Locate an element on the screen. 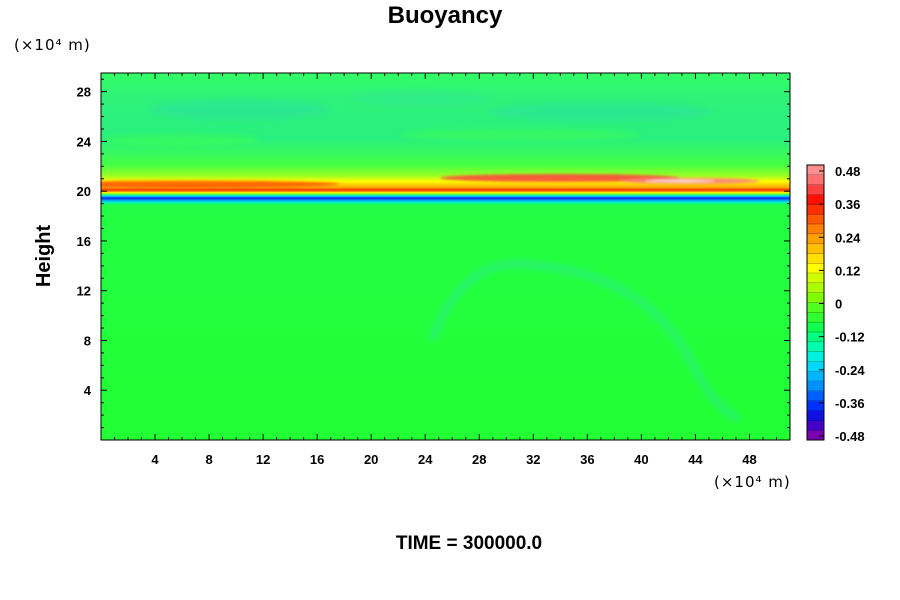  chart-title: Buoyancy is located at coordinates (445, 15).